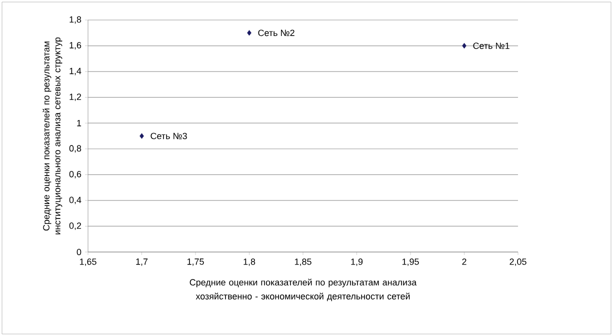  I want to click on x-tick-label: 1,85, so click(303, 262).